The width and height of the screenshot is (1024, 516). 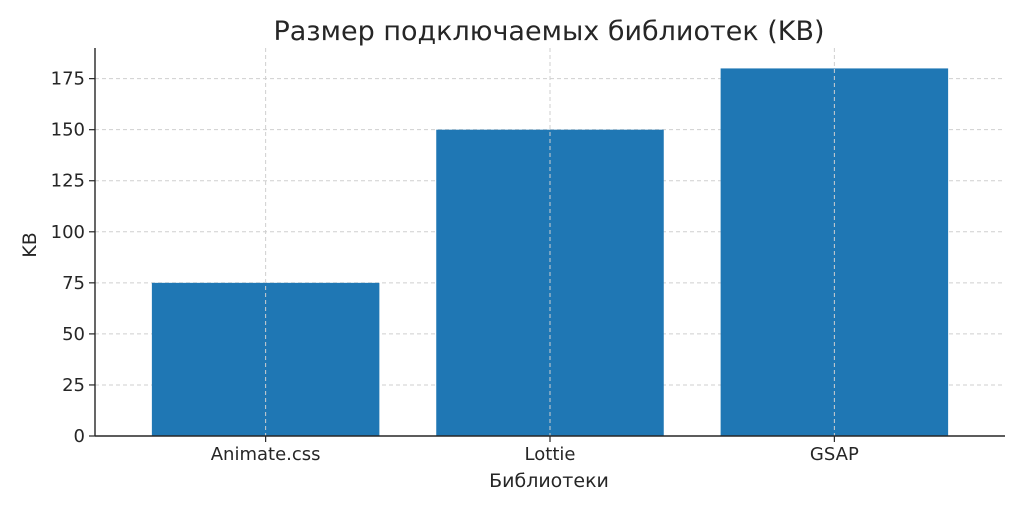 I want to click on chart-title: Размер подключаемых библиотек (KB), so click(x=548, y=31).